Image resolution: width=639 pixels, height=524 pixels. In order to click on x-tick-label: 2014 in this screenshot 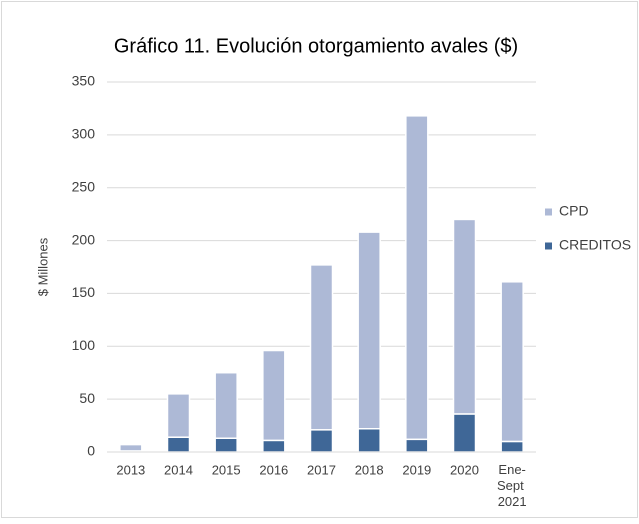, I will do `click(178, 469)`.